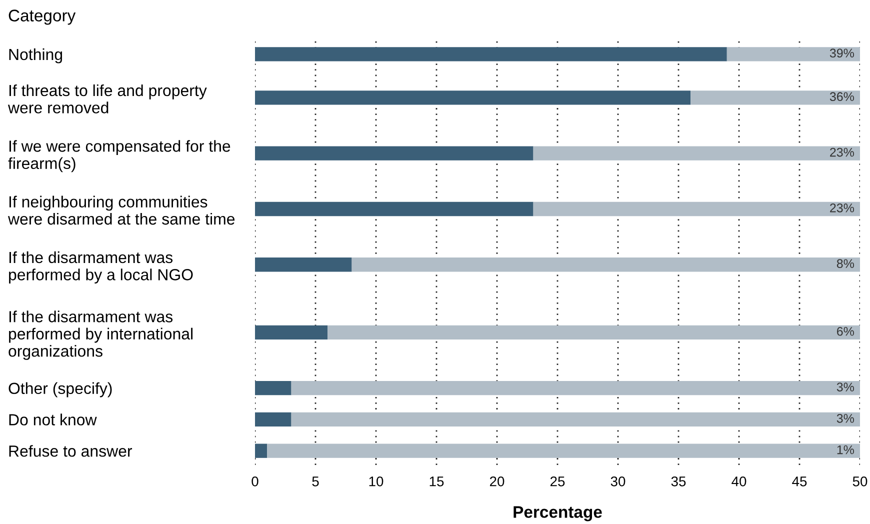  What do you see at coordinates (107, 99) in the screenshot?
I see `y-tick-label: If threats to life and property were removed` at bounding box center [107, 99].